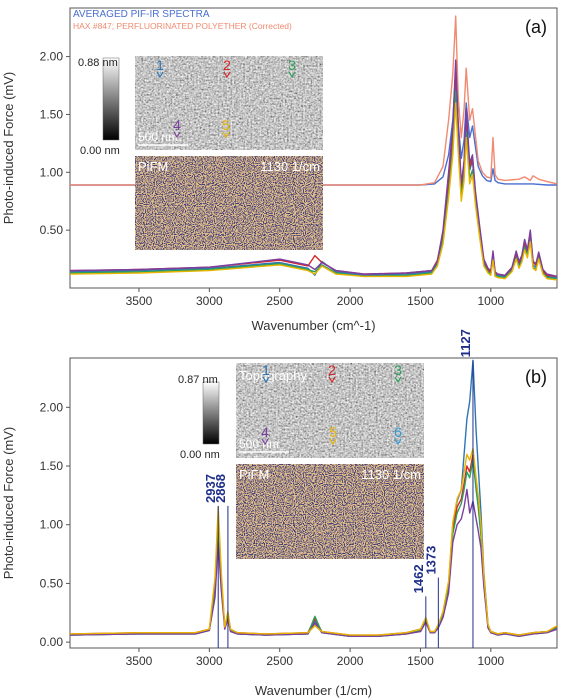  What do you see at coordinates (313, 690) in the screenshot?
I see `x-axis-label: Wavenumber (1/cm)` at bounding box center [313, 690].